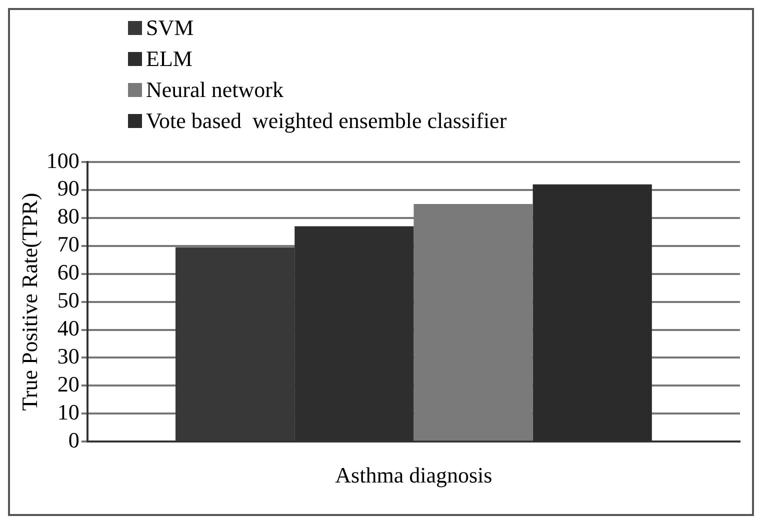 The image size is (764, 526). What do you see at coordinates (68, 328) in the screenshot?
I see `y-tick-label: 40` at bounding box center [68, 328].